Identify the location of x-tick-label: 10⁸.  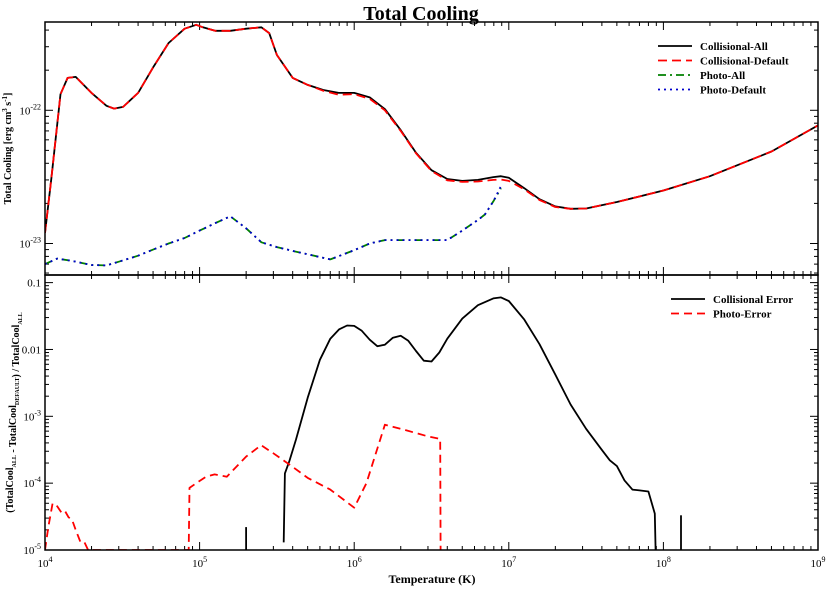
(663, 562).